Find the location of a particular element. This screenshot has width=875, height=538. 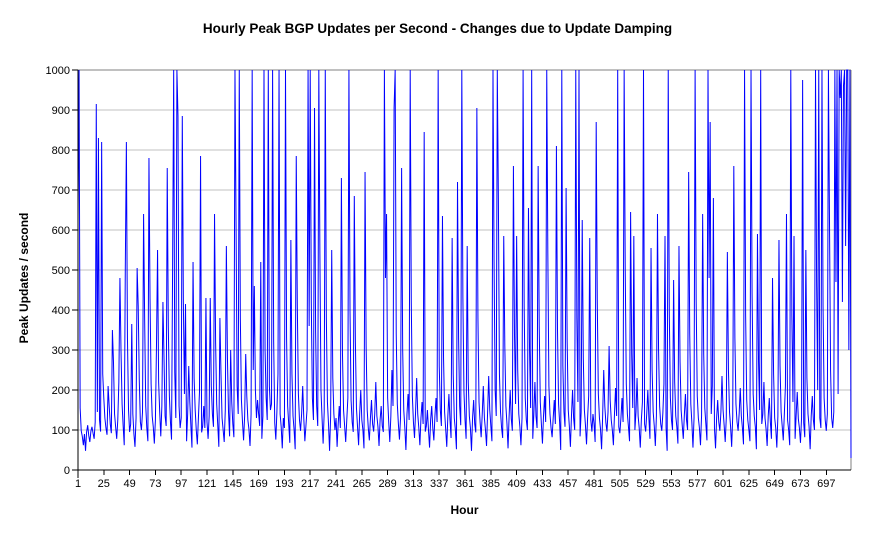

x-tick-label: 409 is located at coordinates (516, 484).